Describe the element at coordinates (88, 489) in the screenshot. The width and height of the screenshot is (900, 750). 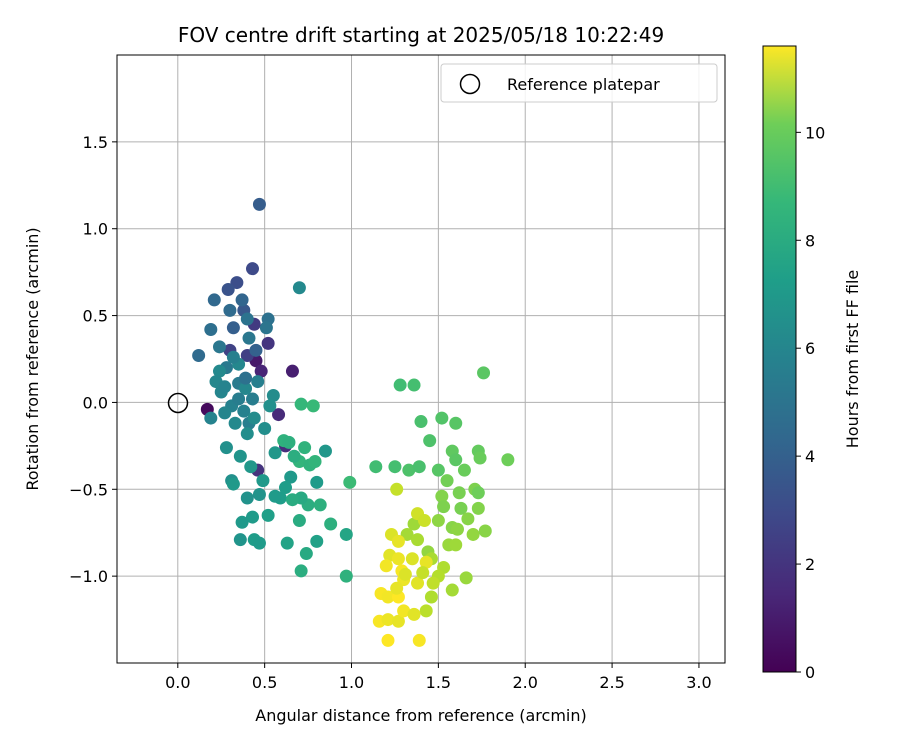
I see `y-tick-label: −0.5` at that location.